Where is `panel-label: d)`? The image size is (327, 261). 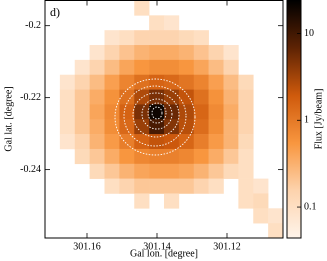 panel-label: d) is located at coordinates (55, 12).